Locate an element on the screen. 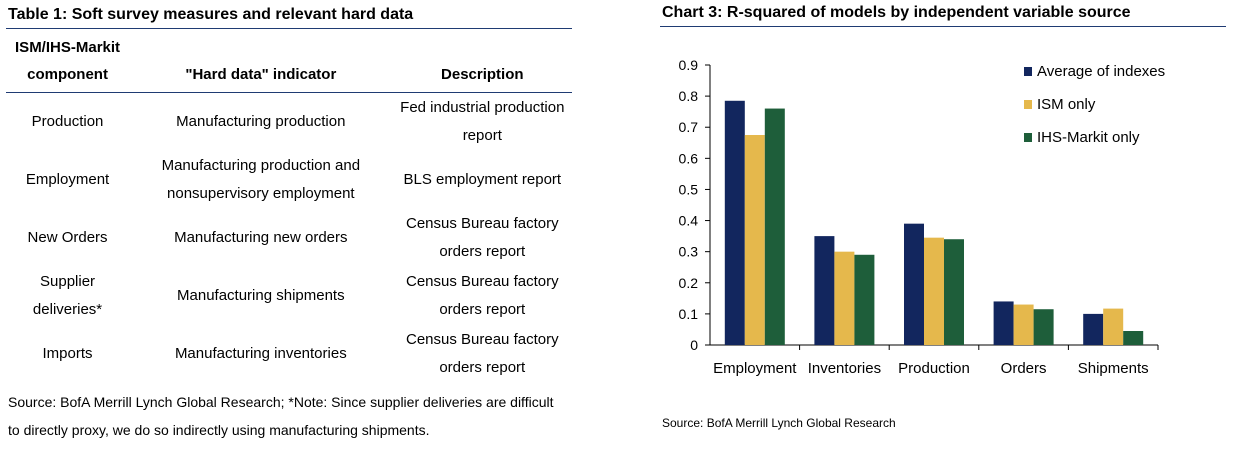 This screenshot has height=453, width=1233. y-tick-label: 0.9 is located at coordinates (689, 65).